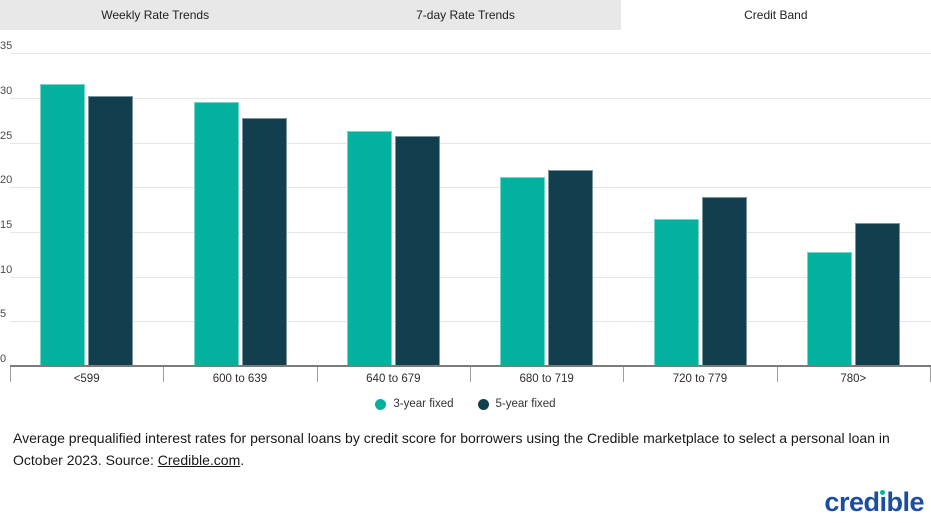 Image resolution: width=931 pixels, height=523 pixels. What do you see at coordinates (242, 460) in the screenshot?
I see `caption-suffix: .` at bounding box center [242, 460].